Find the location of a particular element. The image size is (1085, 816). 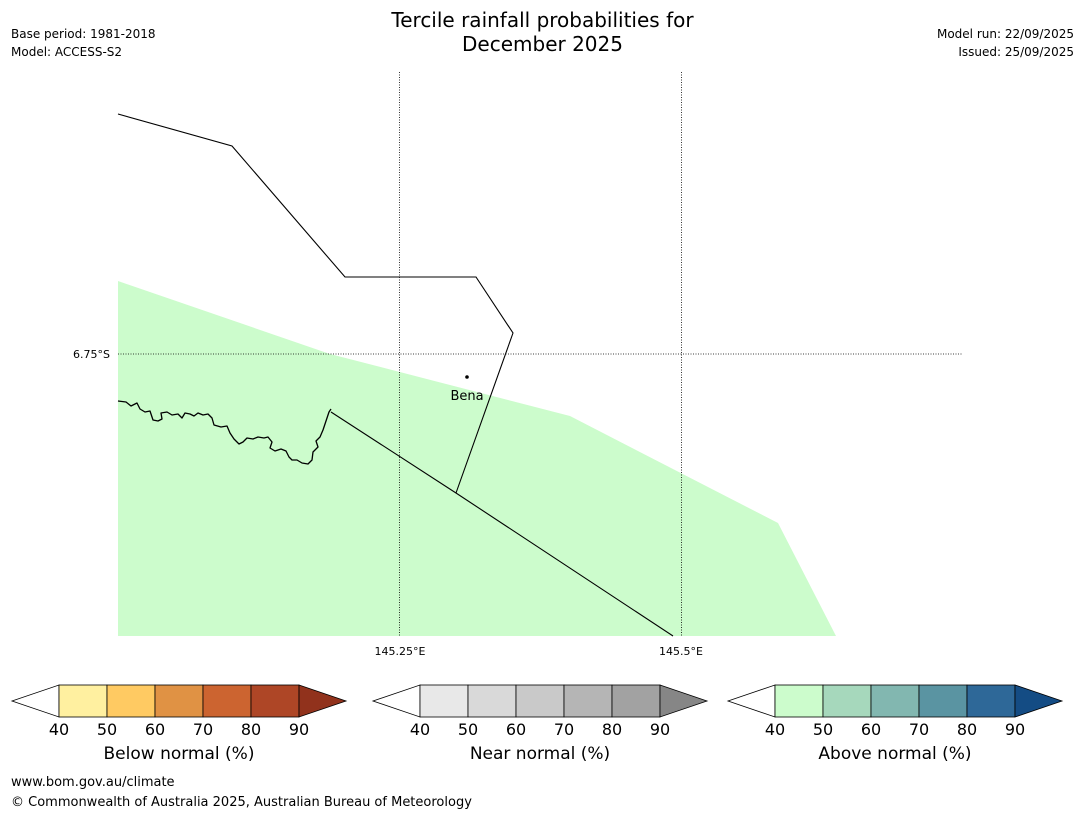

header-left: Base period: 1981-2018 Model: ACCESS-S2 is located at coordinates (83, 43).